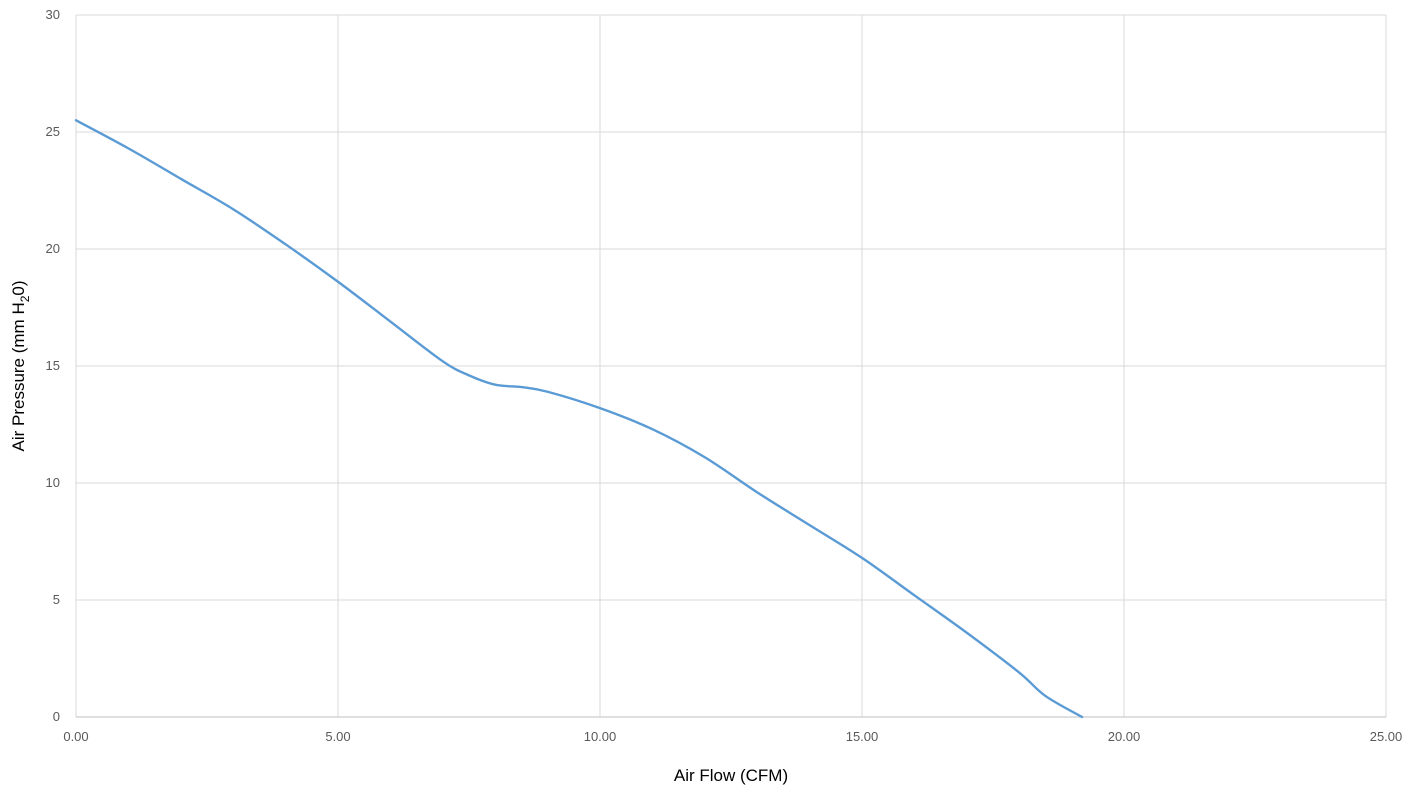 The height and width of the screenshot is (789, 1427). I want to click on x-tick-label-5: 25.00, so click(1386, 736).